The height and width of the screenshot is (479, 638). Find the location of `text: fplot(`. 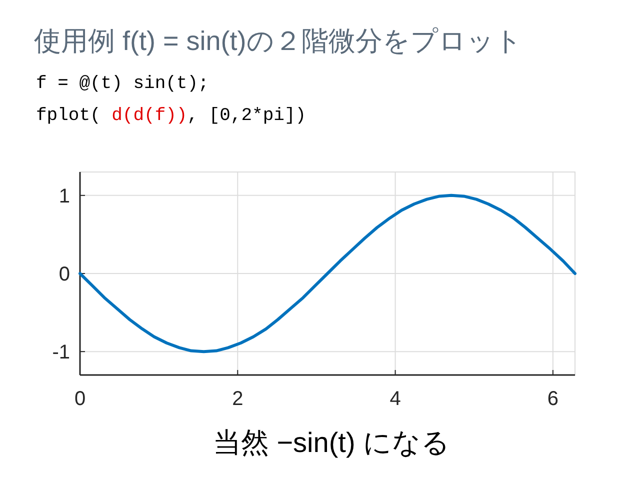

text: fplot( is located at coordinates (74, 116).